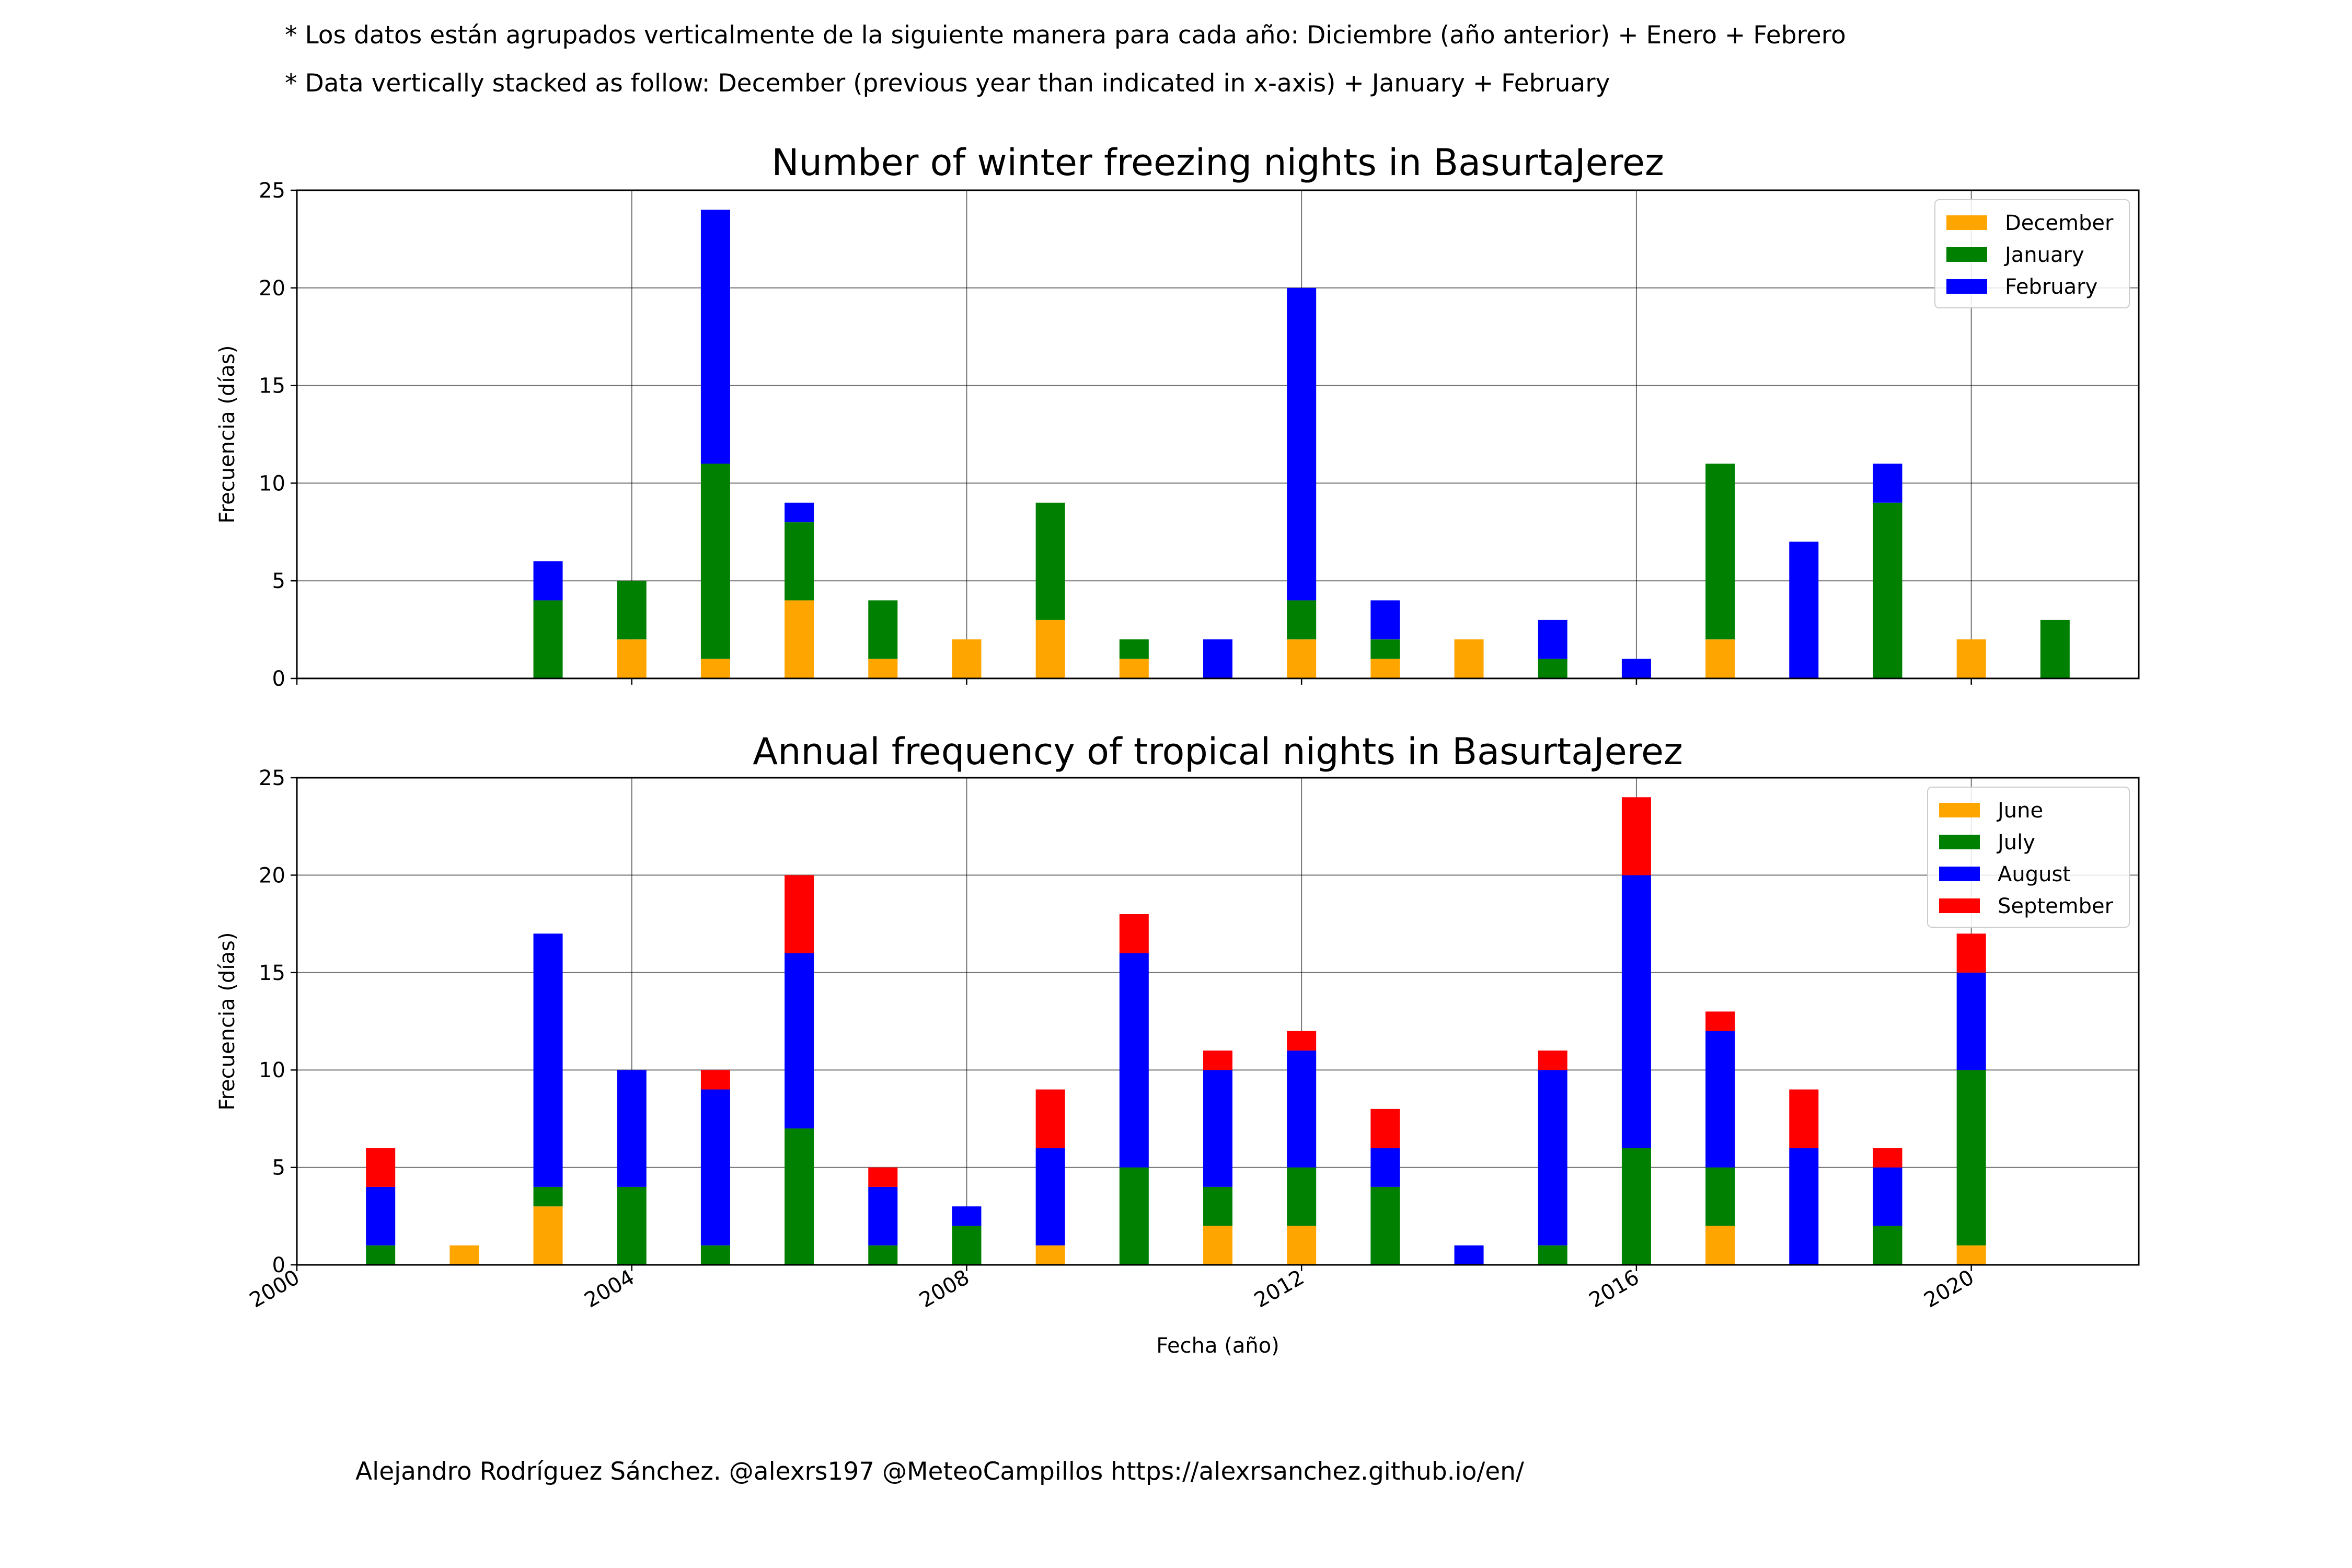 The width and height of the screenshot is (2352, 1568). Describe the element at coordinates (1302, 444) in the screenshot. I see `bar-february-2012` at that location.